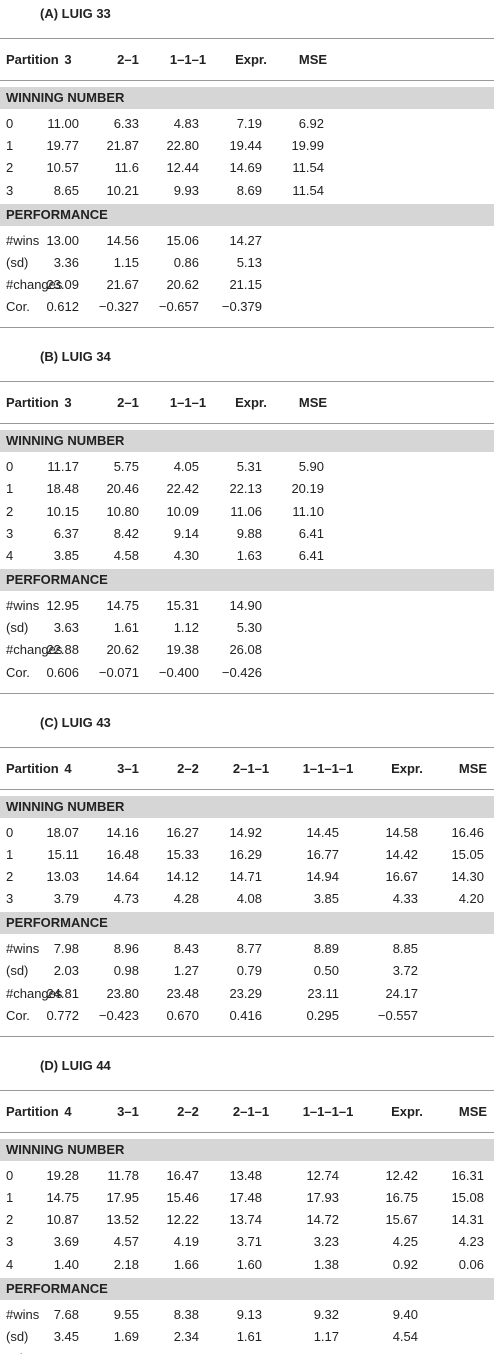 The height and width of the screenshot is (1354, 494). What do you see at coordinates (122, 605) in the screenshot?
I see `cell: 14.75` at bounding box center [122, 605].